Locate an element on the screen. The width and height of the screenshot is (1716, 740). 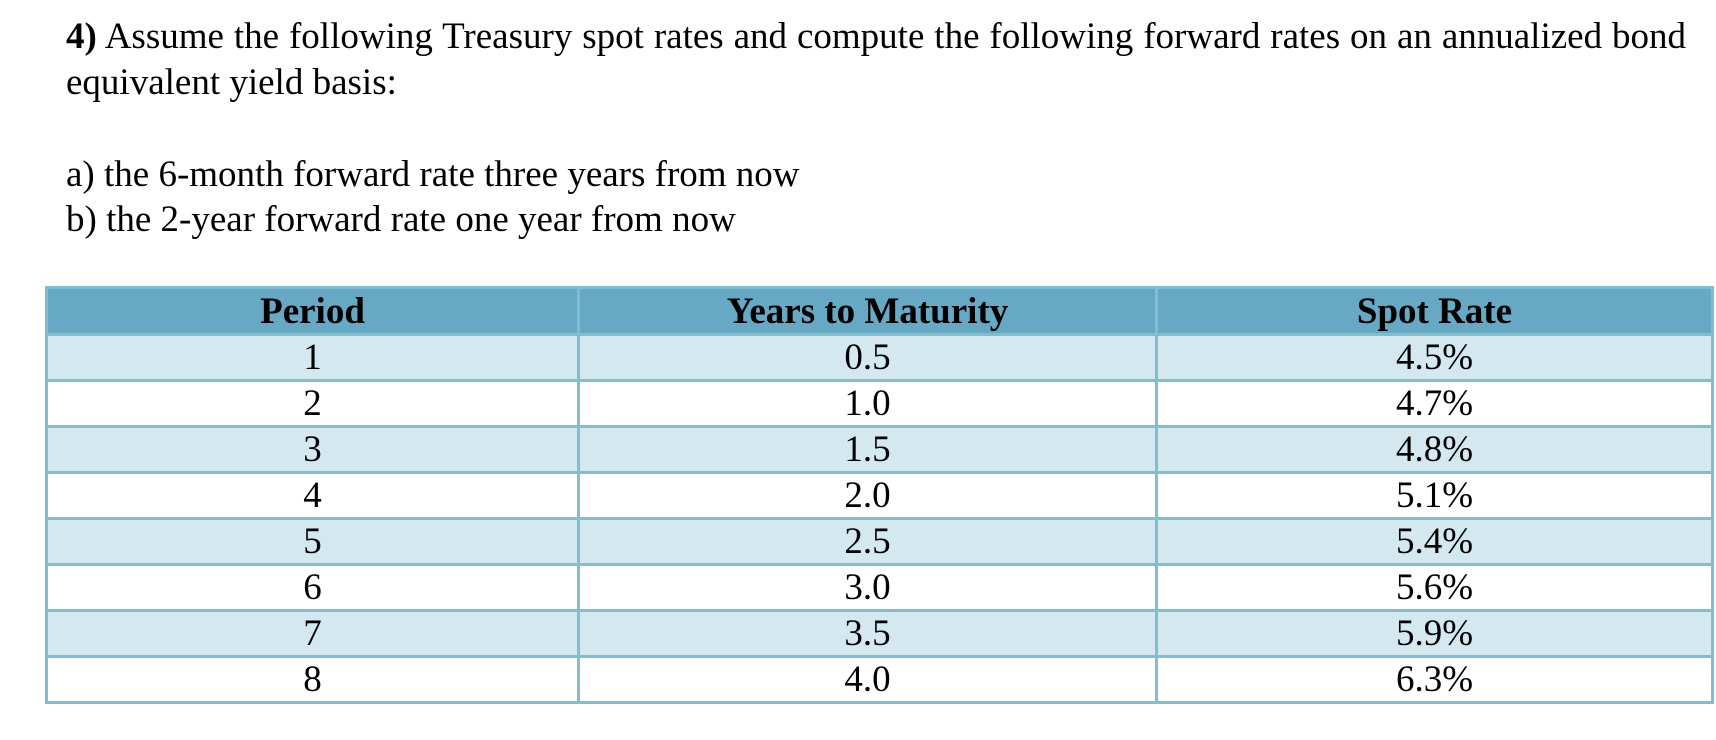
cell-period: 3 is located at coordinates (312, 449).